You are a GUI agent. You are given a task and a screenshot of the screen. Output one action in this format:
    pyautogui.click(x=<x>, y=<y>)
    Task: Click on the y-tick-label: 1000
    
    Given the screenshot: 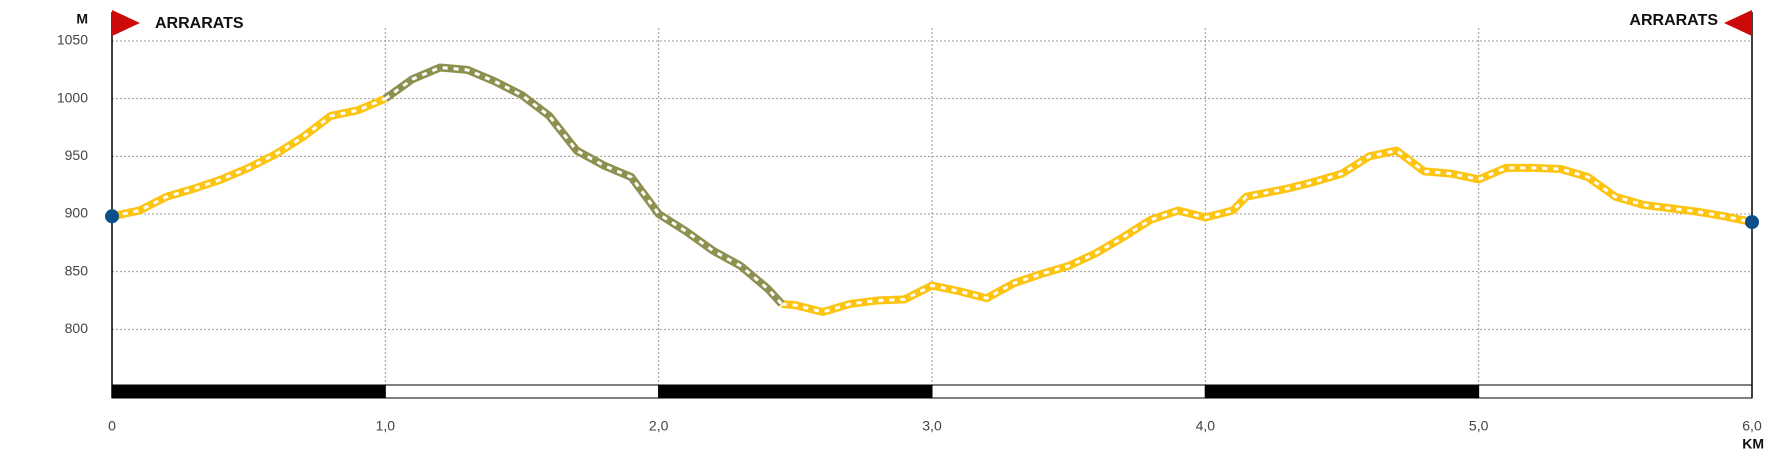 What is the action you would take?
    pyautogui.click(x=72, y=97)
    